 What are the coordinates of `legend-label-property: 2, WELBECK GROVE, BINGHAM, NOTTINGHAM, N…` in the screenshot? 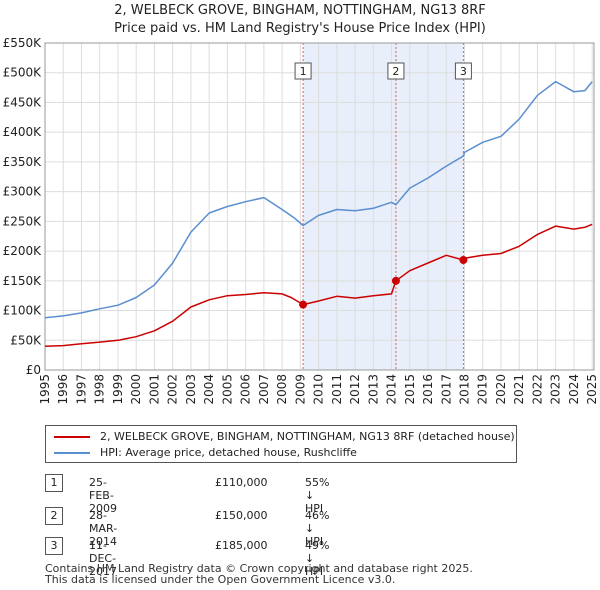 It's located at (307, 436).